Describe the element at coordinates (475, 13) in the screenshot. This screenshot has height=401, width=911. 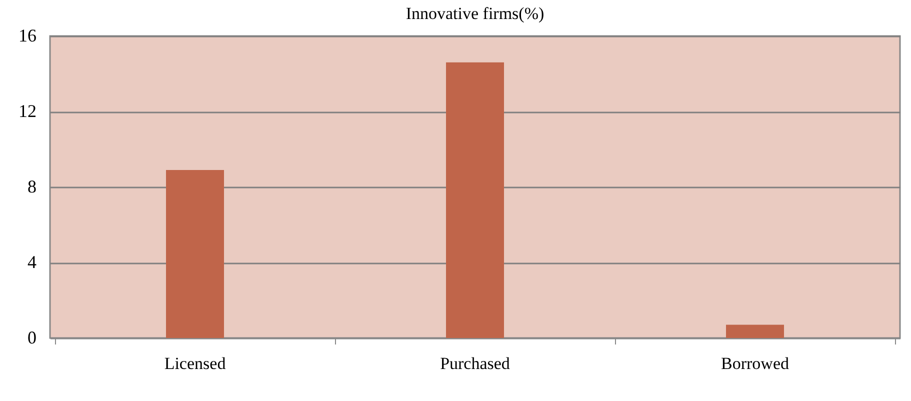
I see `chart-title: Innovative firms(%)` at that location.